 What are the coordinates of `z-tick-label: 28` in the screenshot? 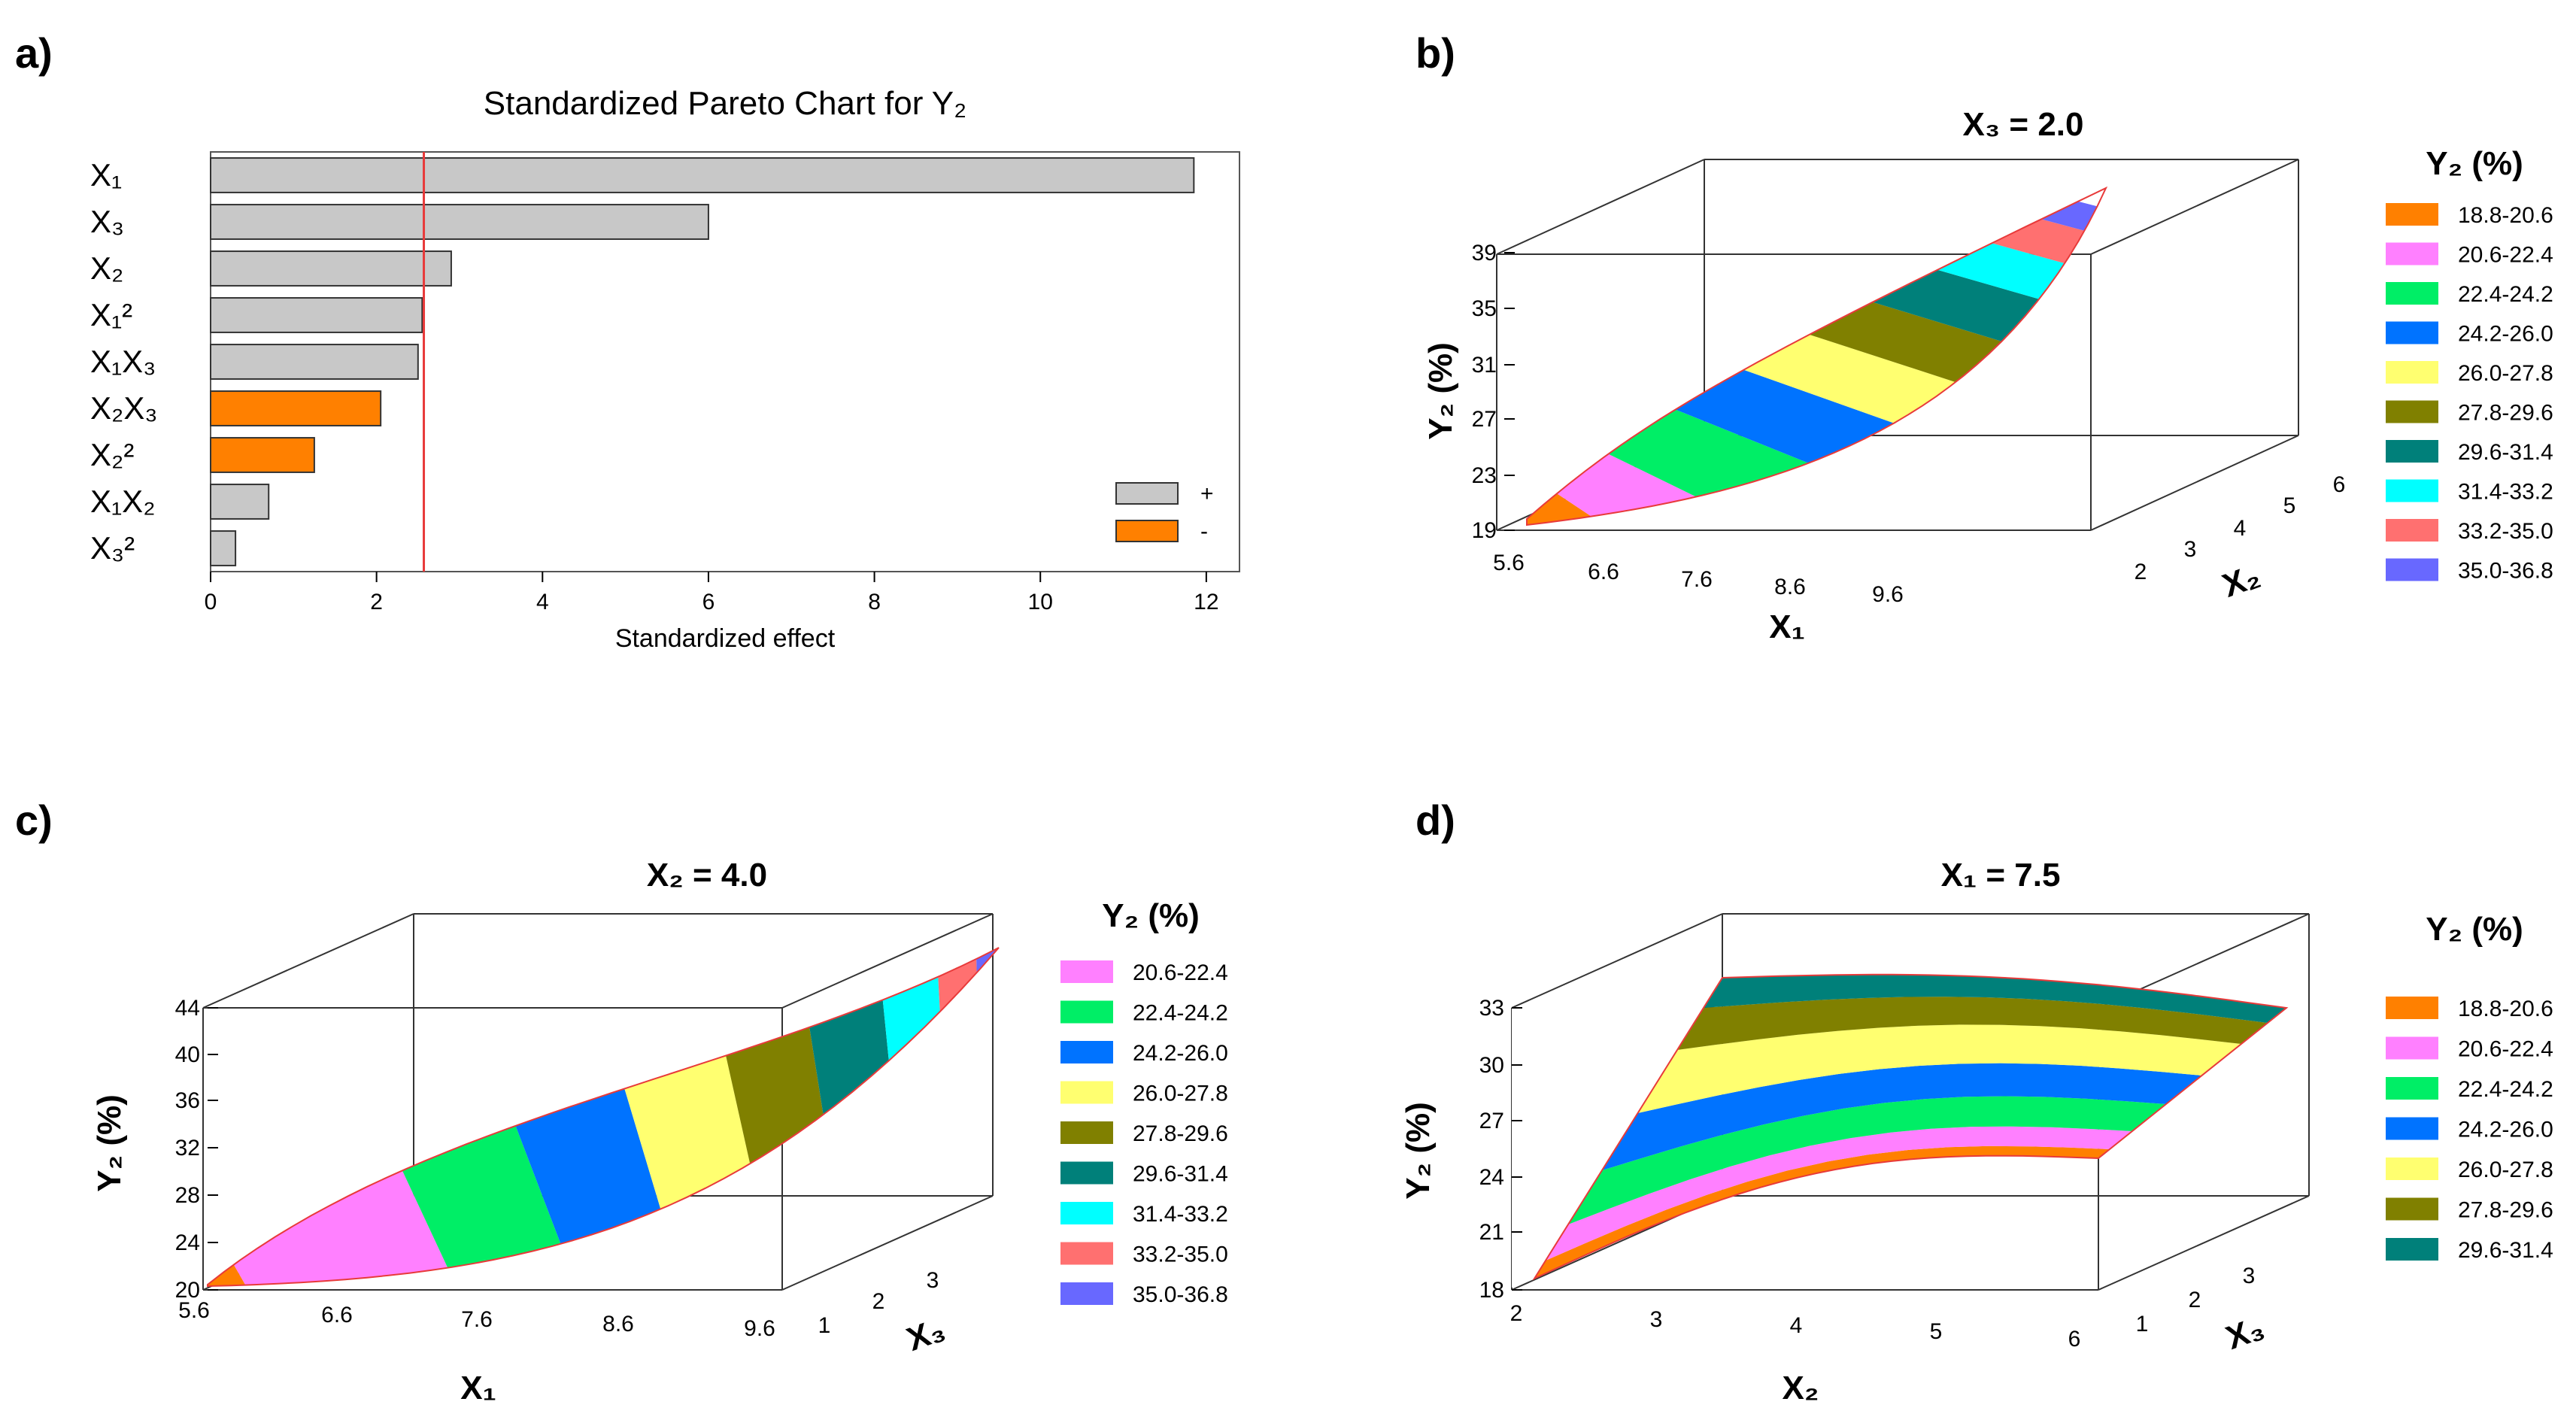 It's located at (187, 1195).